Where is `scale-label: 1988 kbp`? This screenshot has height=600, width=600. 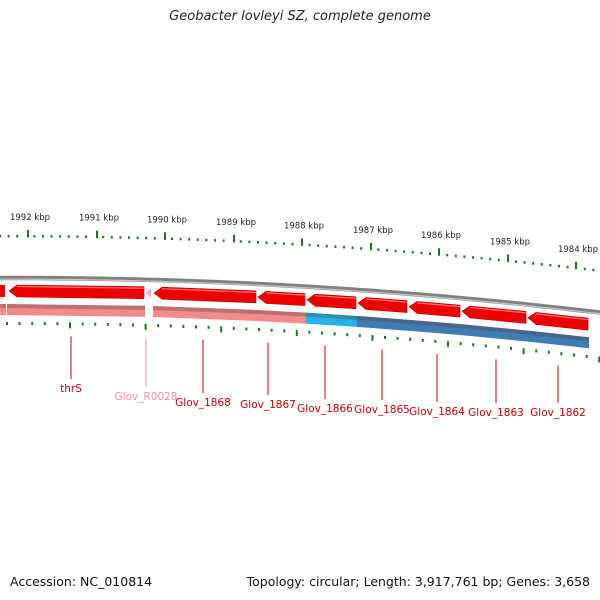
scale-label: 1988 kbp is located at coordinates (304, 226).